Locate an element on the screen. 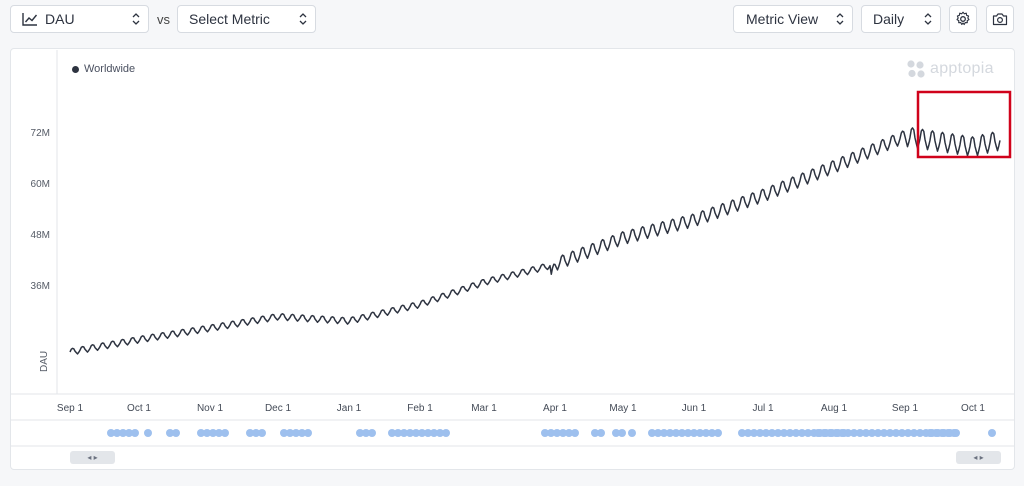  legend-label: Worldwide is located at coordinates (110, 69).